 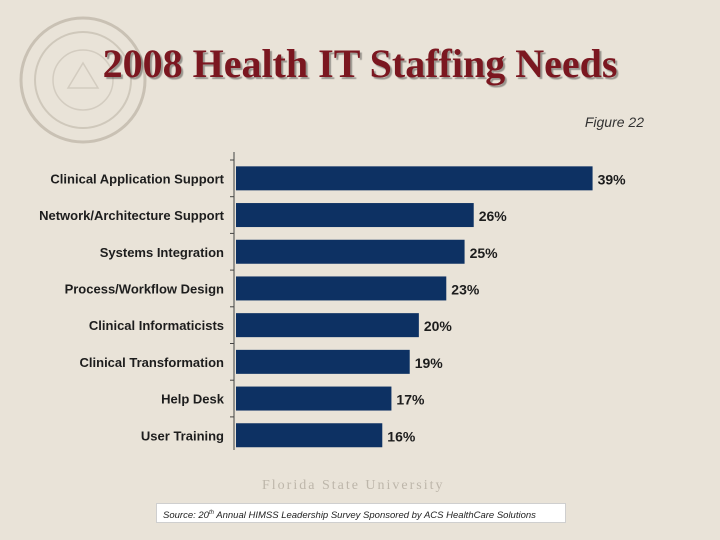 What do you see at coordinates (186, 516) in the screenshot?
I see `source-prefix: Source: 20` at bounding box center [186, 516].